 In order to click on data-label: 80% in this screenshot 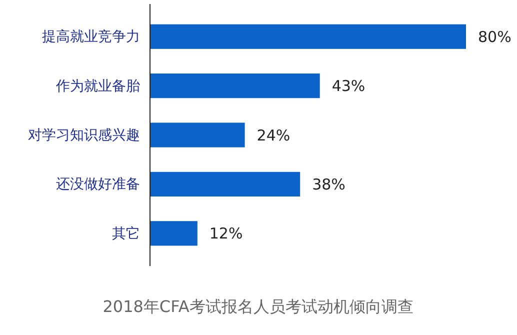, I will do `click(495, 37)`.